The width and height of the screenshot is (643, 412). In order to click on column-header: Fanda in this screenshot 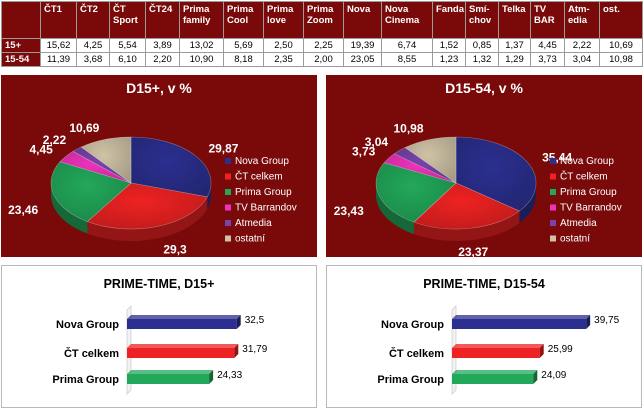, I will do `click(449, 20)`.